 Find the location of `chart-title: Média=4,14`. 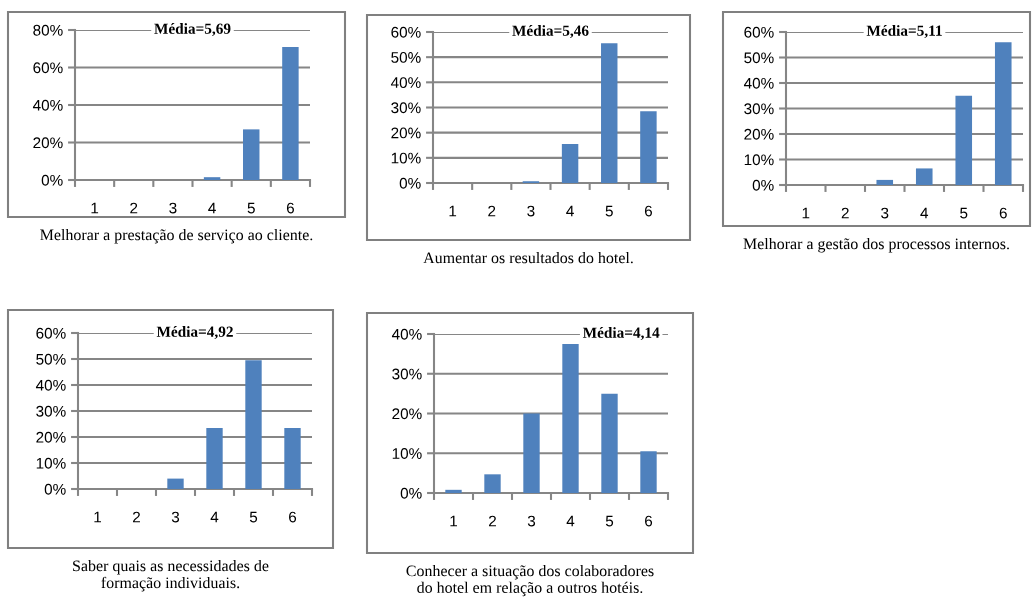

chart-title: Média=4,14 is located at coordinates (621, 334).